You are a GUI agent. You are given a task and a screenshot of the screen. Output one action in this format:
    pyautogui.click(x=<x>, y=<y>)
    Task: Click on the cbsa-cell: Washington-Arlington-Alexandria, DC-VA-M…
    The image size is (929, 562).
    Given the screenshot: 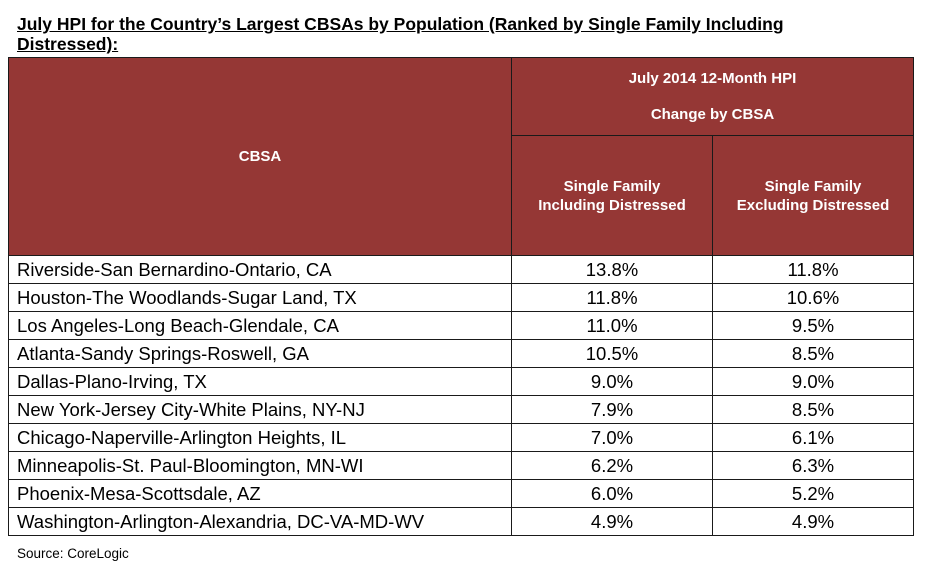 What is the action you would take?
    pyautogui.click(x=260, y=521)
    